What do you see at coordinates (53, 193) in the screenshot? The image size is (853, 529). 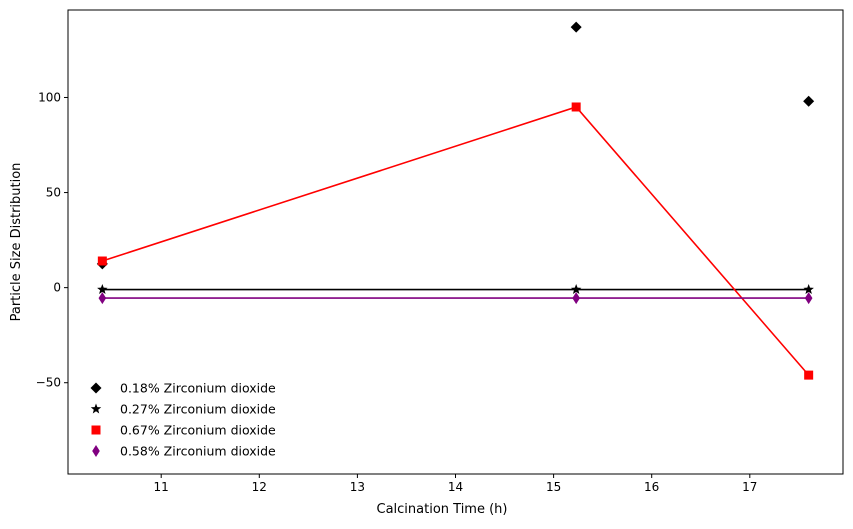 I see `y-tick-label: 50` at bounding box center [53, 193].